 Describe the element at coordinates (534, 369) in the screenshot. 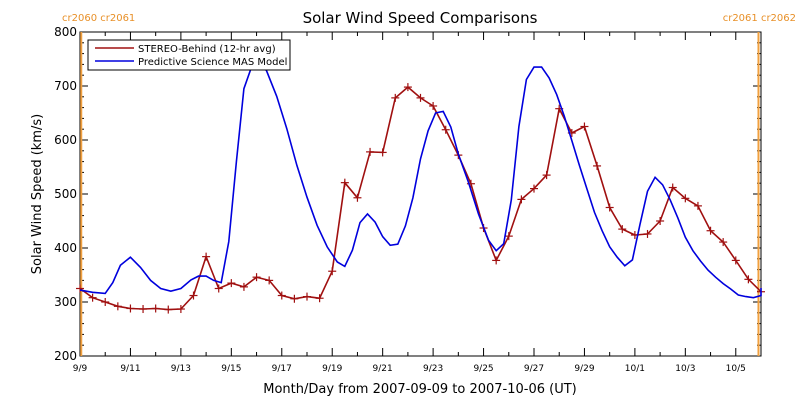

I see `x-tick-label: 9/27` at that location.